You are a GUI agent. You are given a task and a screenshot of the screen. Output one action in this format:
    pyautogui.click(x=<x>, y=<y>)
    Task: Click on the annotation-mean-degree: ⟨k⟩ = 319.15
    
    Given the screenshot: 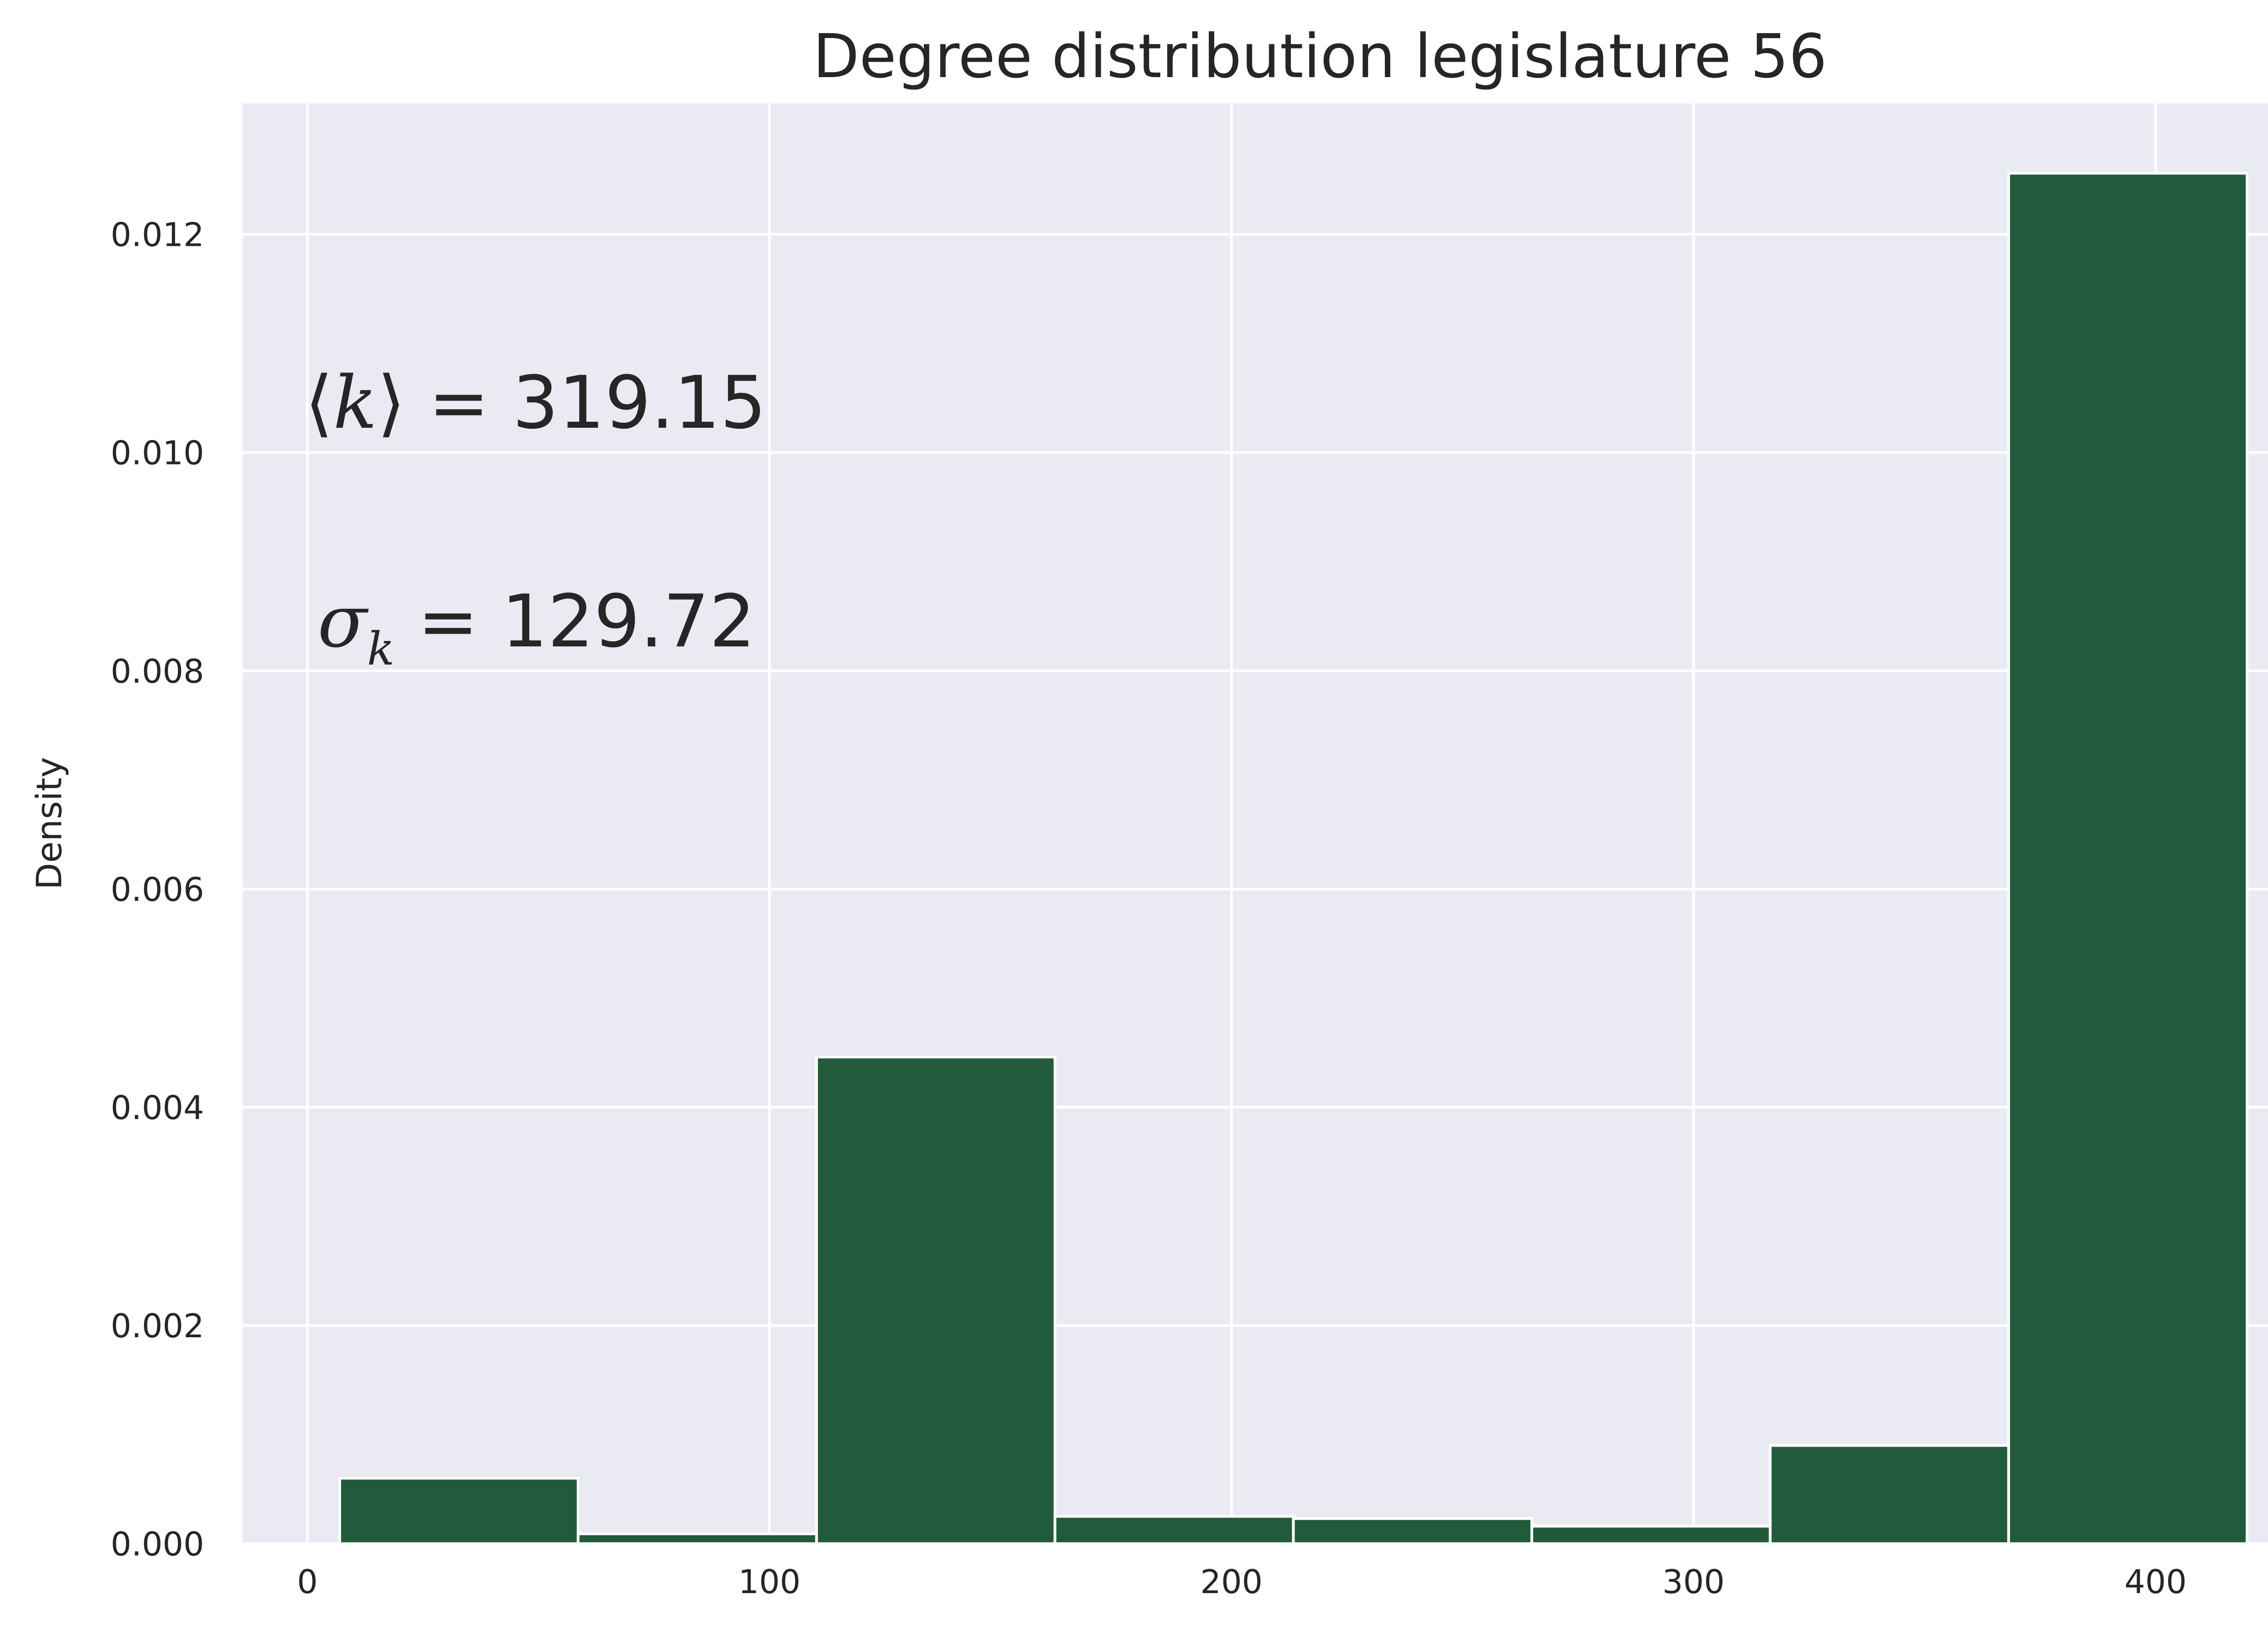 What is the action you would take?
    pyautogui.click(x=535, y=402)
    